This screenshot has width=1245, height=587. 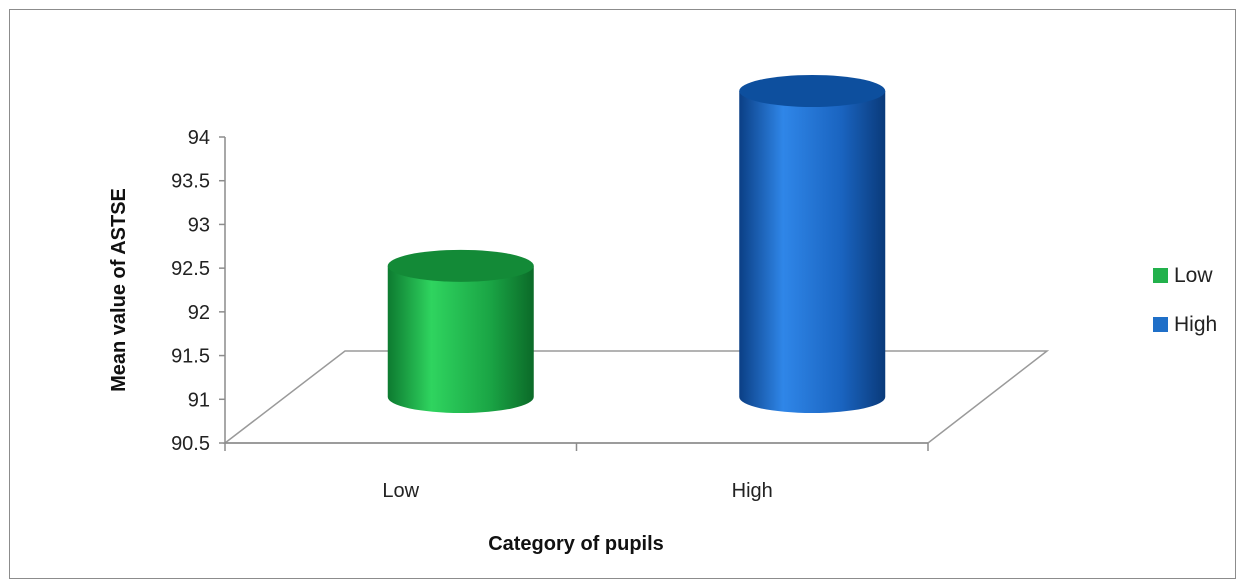 I want to click on x-tick-label: High, so click(x=752, y=491).